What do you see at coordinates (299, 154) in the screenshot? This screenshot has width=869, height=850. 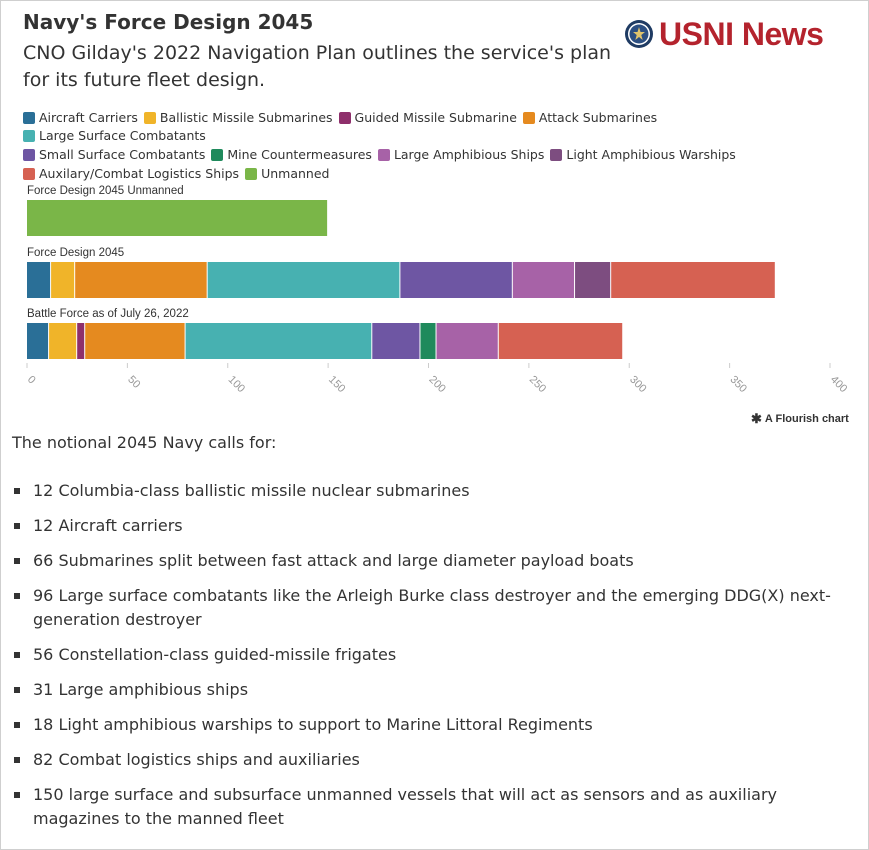 I see `legend-label: Mine Countermeasures` at bounding box center [299, 154].